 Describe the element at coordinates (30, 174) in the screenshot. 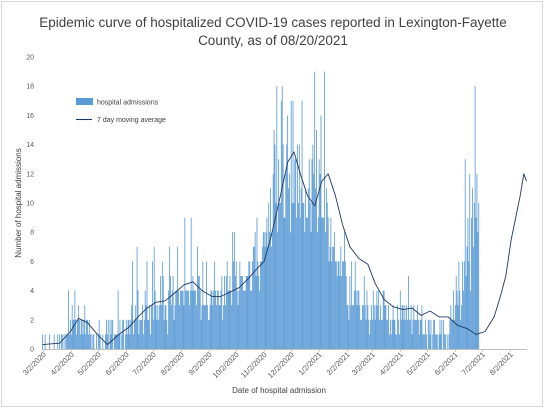

I see `y-tick-label: 12` at that location.